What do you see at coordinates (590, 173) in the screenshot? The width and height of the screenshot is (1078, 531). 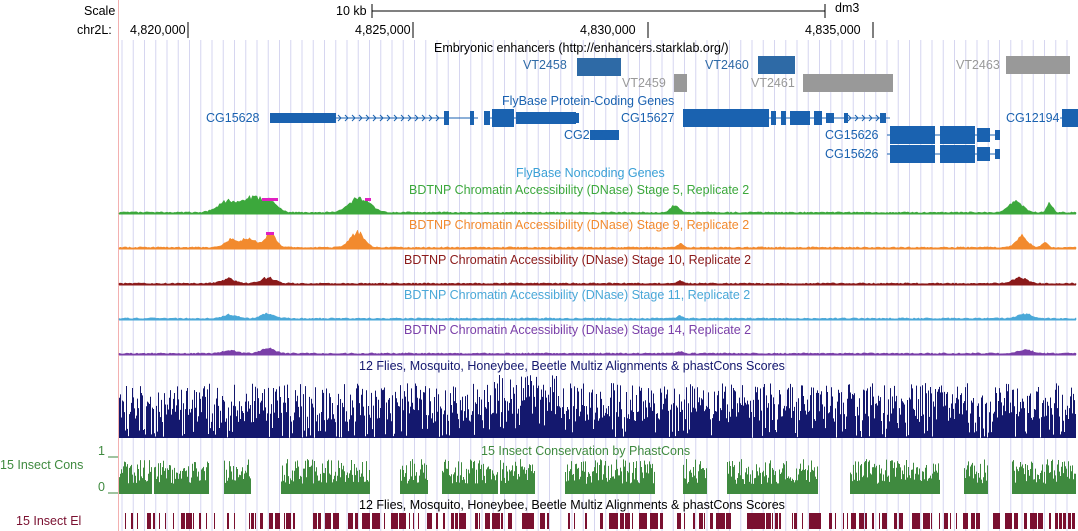 I see `noncoding-track-title: FlyBase Noncoding Genes` at bounding box center [590, 173].